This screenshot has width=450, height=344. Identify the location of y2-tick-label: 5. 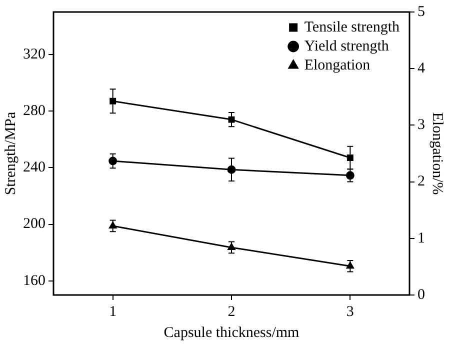
(421, 12).